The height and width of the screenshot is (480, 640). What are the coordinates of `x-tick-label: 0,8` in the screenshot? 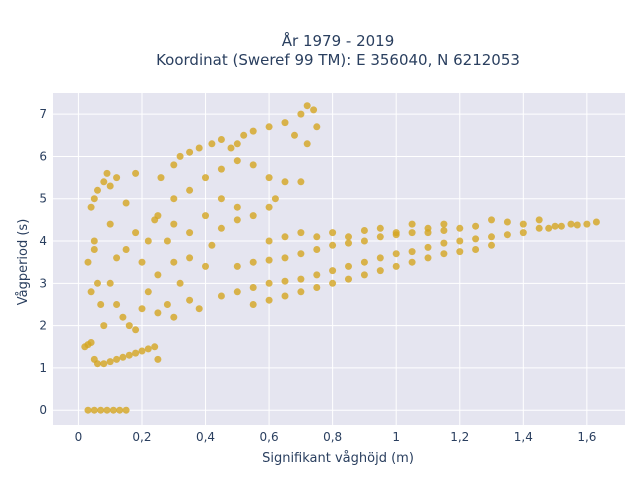 It's located at (332, 437).